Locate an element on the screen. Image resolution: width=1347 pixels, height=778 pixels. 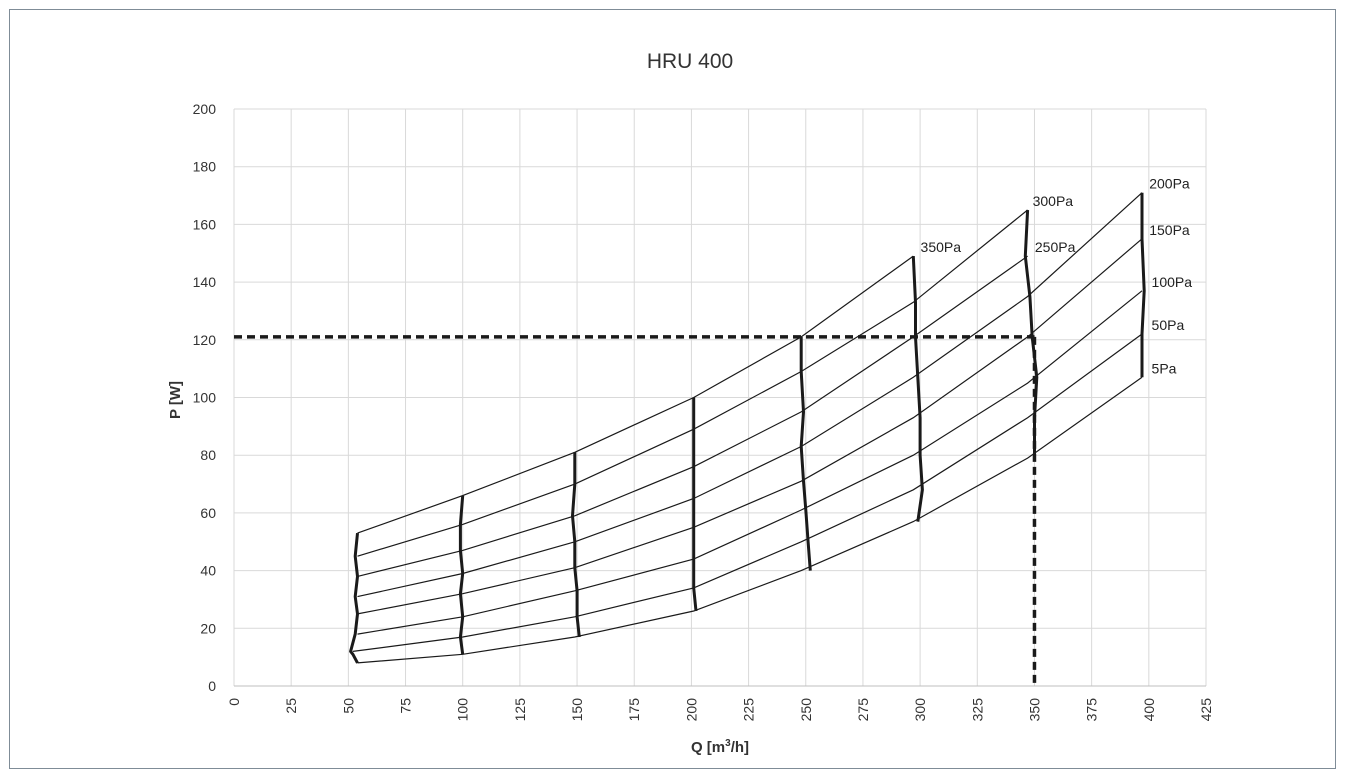
chart-title: HRU 400 is located at coordinates (690, 61).